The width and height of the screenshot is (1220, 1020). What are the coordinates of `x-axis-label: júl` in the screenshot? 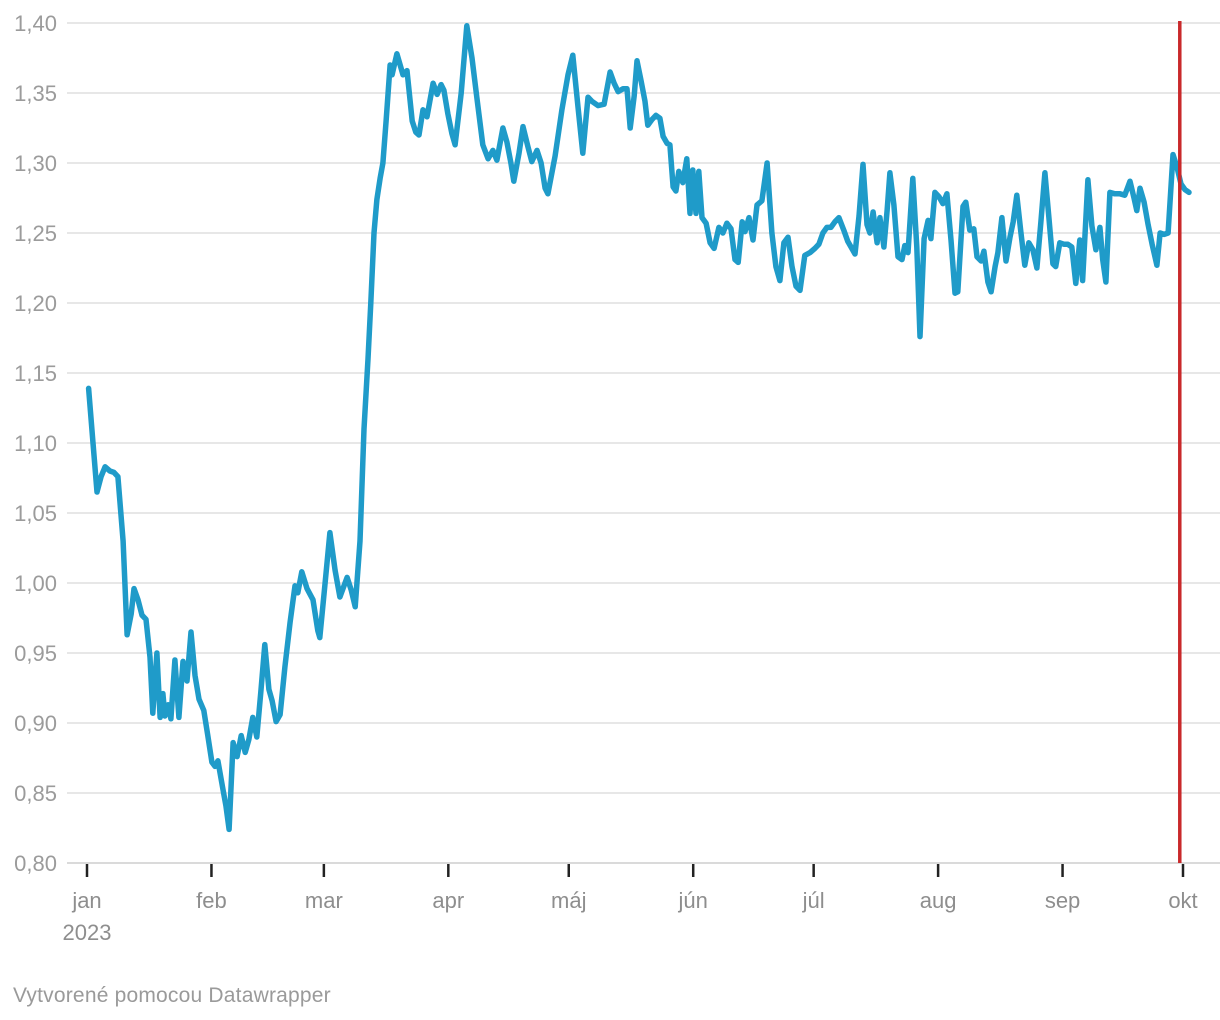 It's located at (813, 900).